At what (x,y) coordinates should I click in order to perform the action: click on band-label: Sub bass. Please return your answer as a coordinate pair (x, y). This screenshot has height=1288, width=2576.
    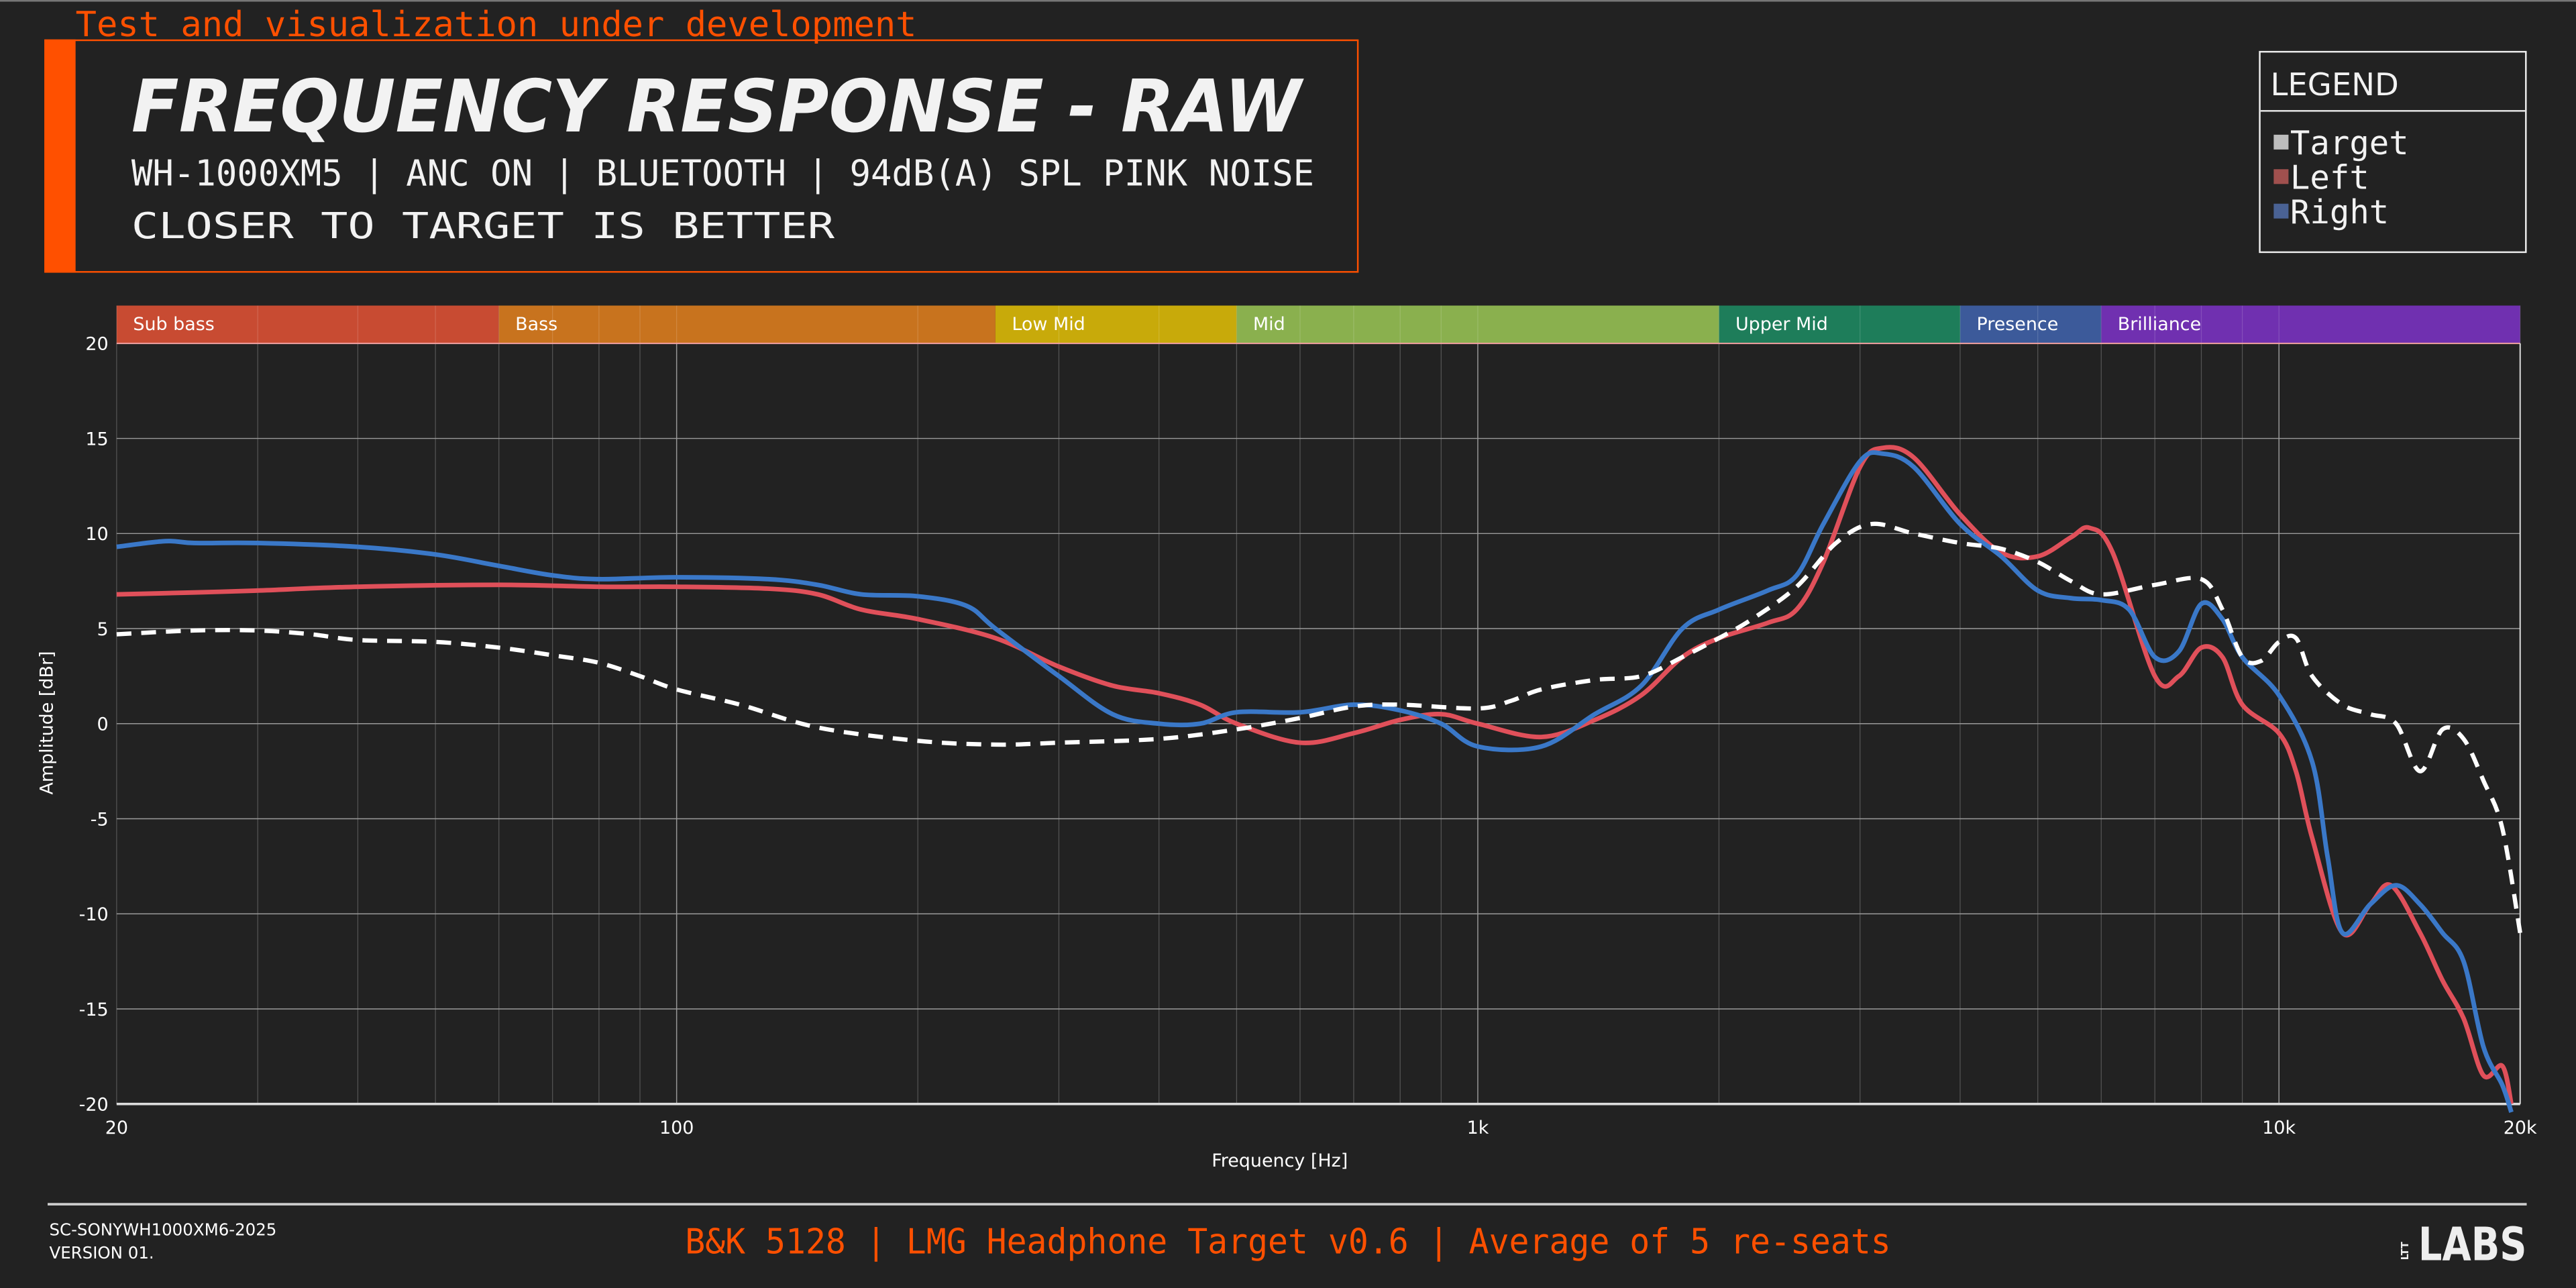
    Looking at the image, I should click on (173, 324).